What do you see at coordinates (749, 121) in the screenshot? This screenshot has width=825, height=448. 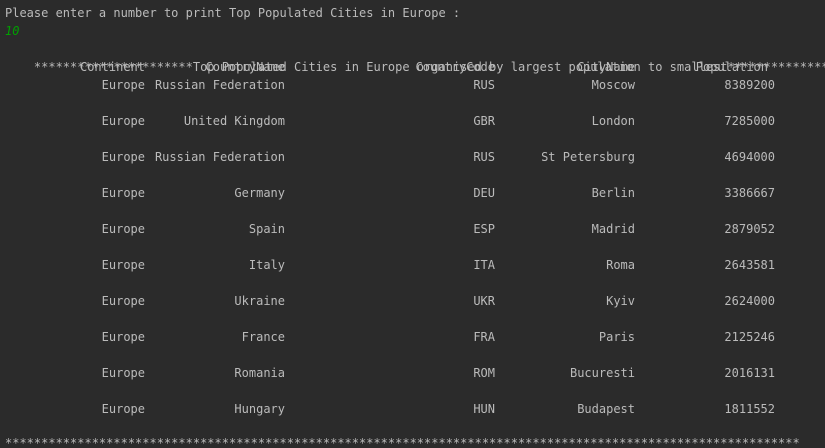 I see `cell-population: 7285000` at bounding box center [749, 121].